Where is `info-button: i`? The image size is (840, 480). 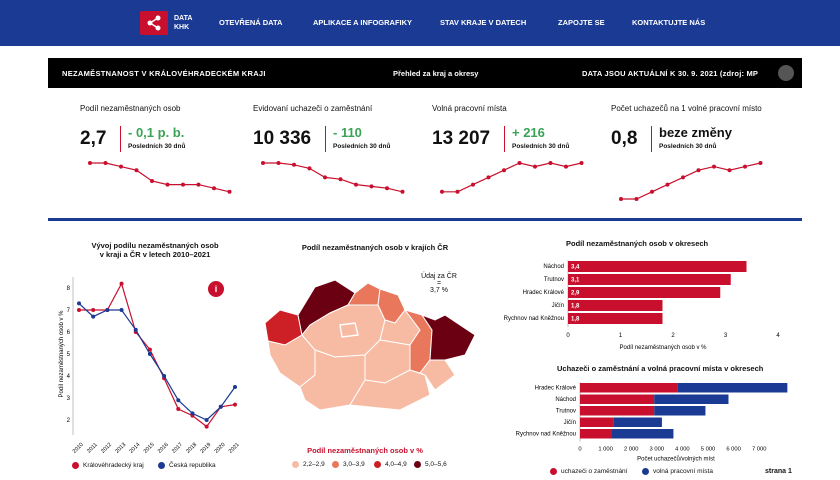
info-button: i is located at coordinates (216, 289).